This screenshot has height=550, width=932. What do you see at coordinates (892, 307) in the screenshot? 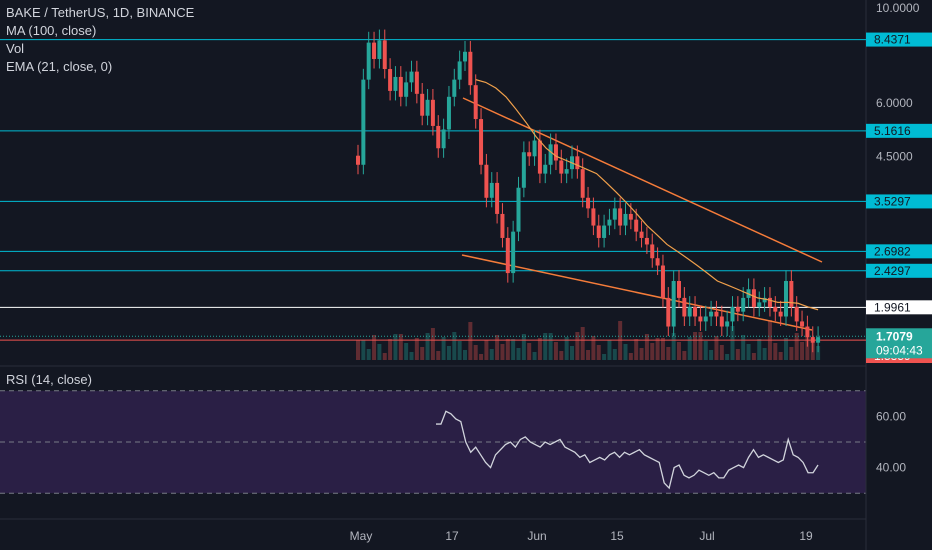
I see `price-level-label: 1.9961` at bounding box center [892, 307].